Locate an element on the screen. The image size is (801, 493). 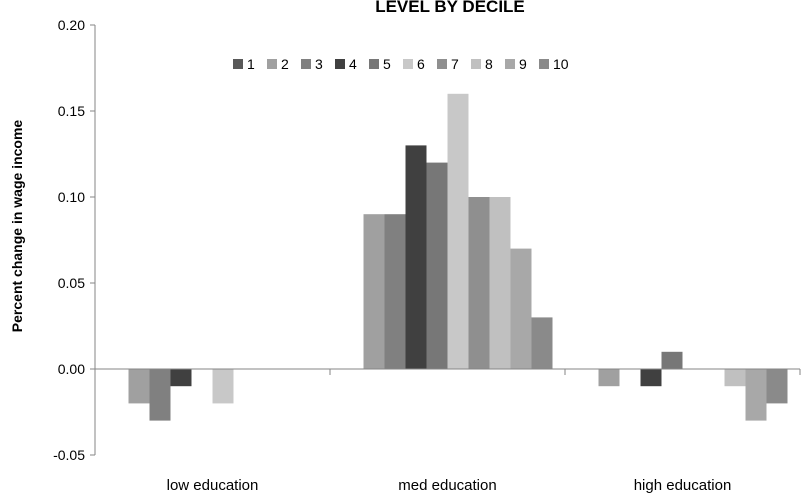
legend-item-4: 4 is located at coordinates (346, 64).